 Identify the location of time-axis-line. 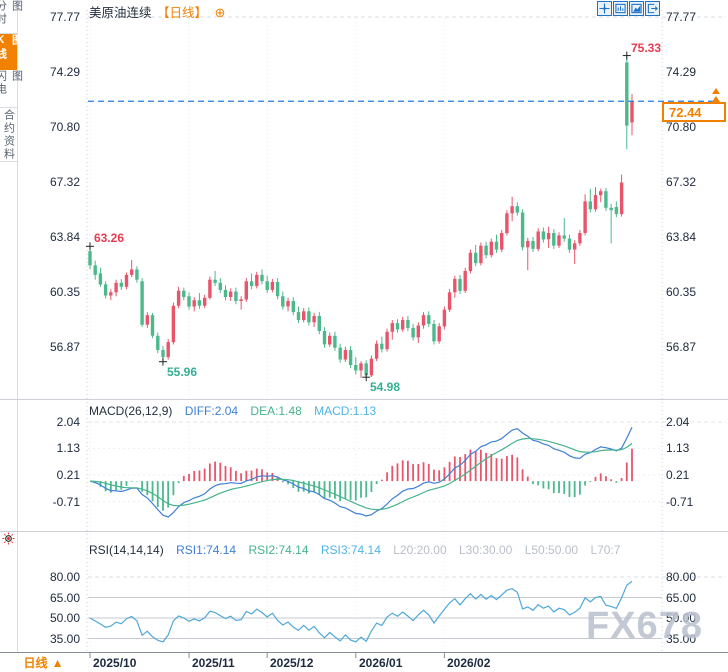
(364, 652).